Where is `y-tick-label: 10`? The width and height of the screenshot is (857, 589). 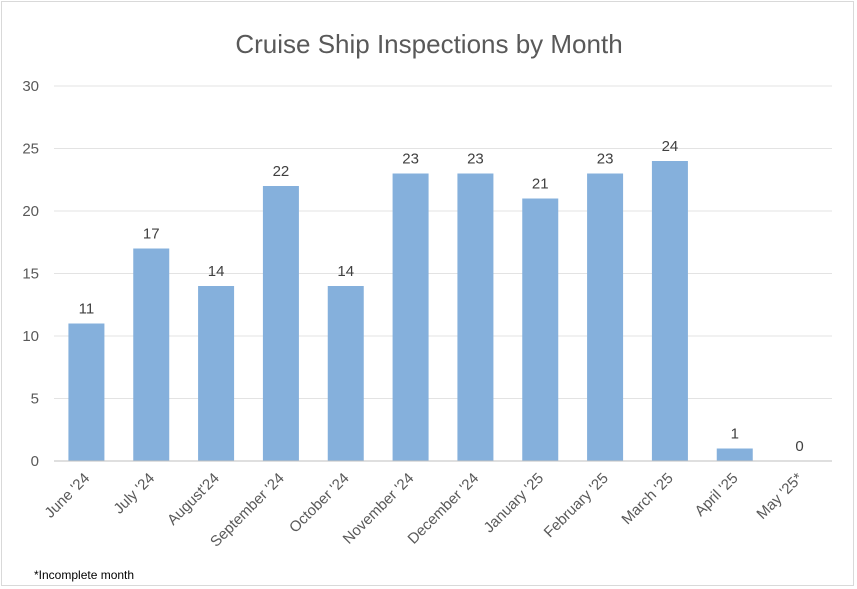 y-tick-label: 10 is located at coordinates (30, 336).